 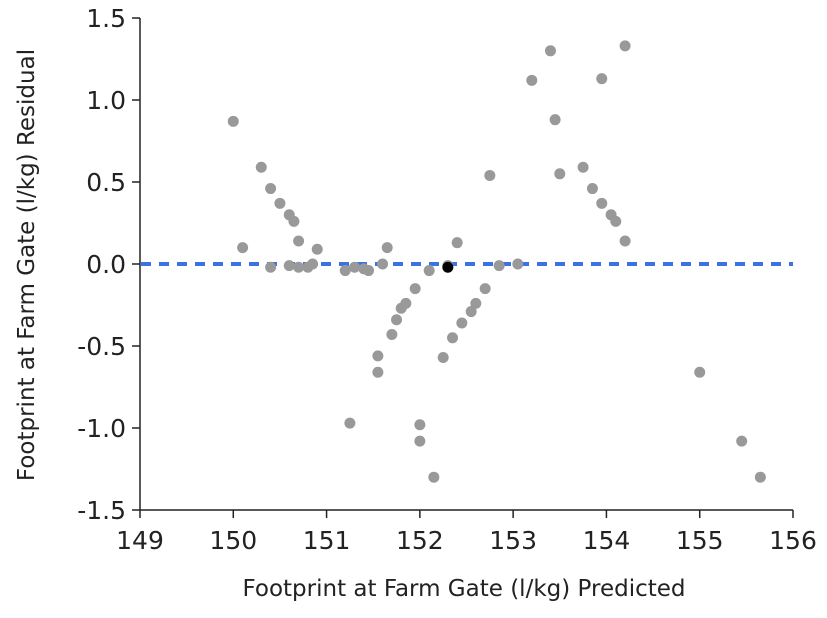 What do you see at coordinates (106, 182) in the screenshot?
I see `y-tick-label: 0.5` at bounding box center [106, 182].